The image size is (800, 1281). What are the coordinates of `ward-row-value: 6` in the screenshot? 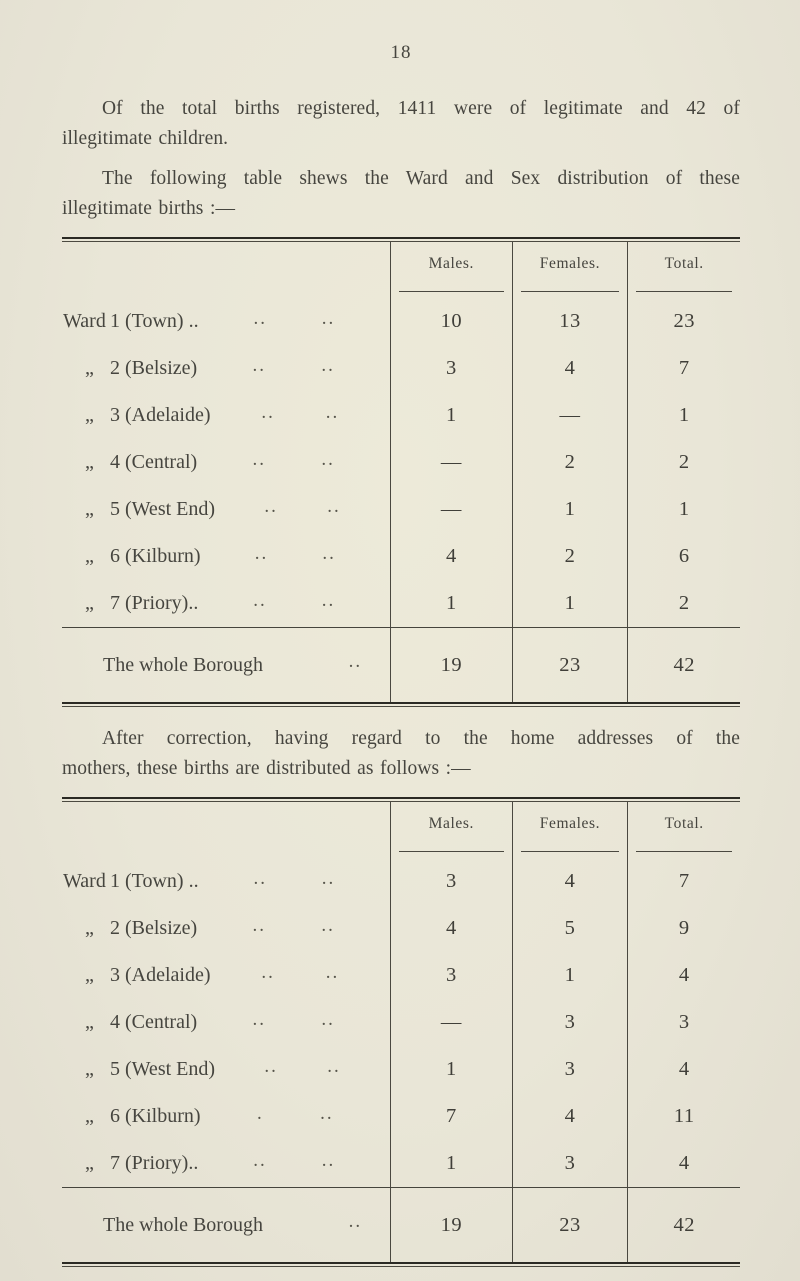 It's located at (683, 556).